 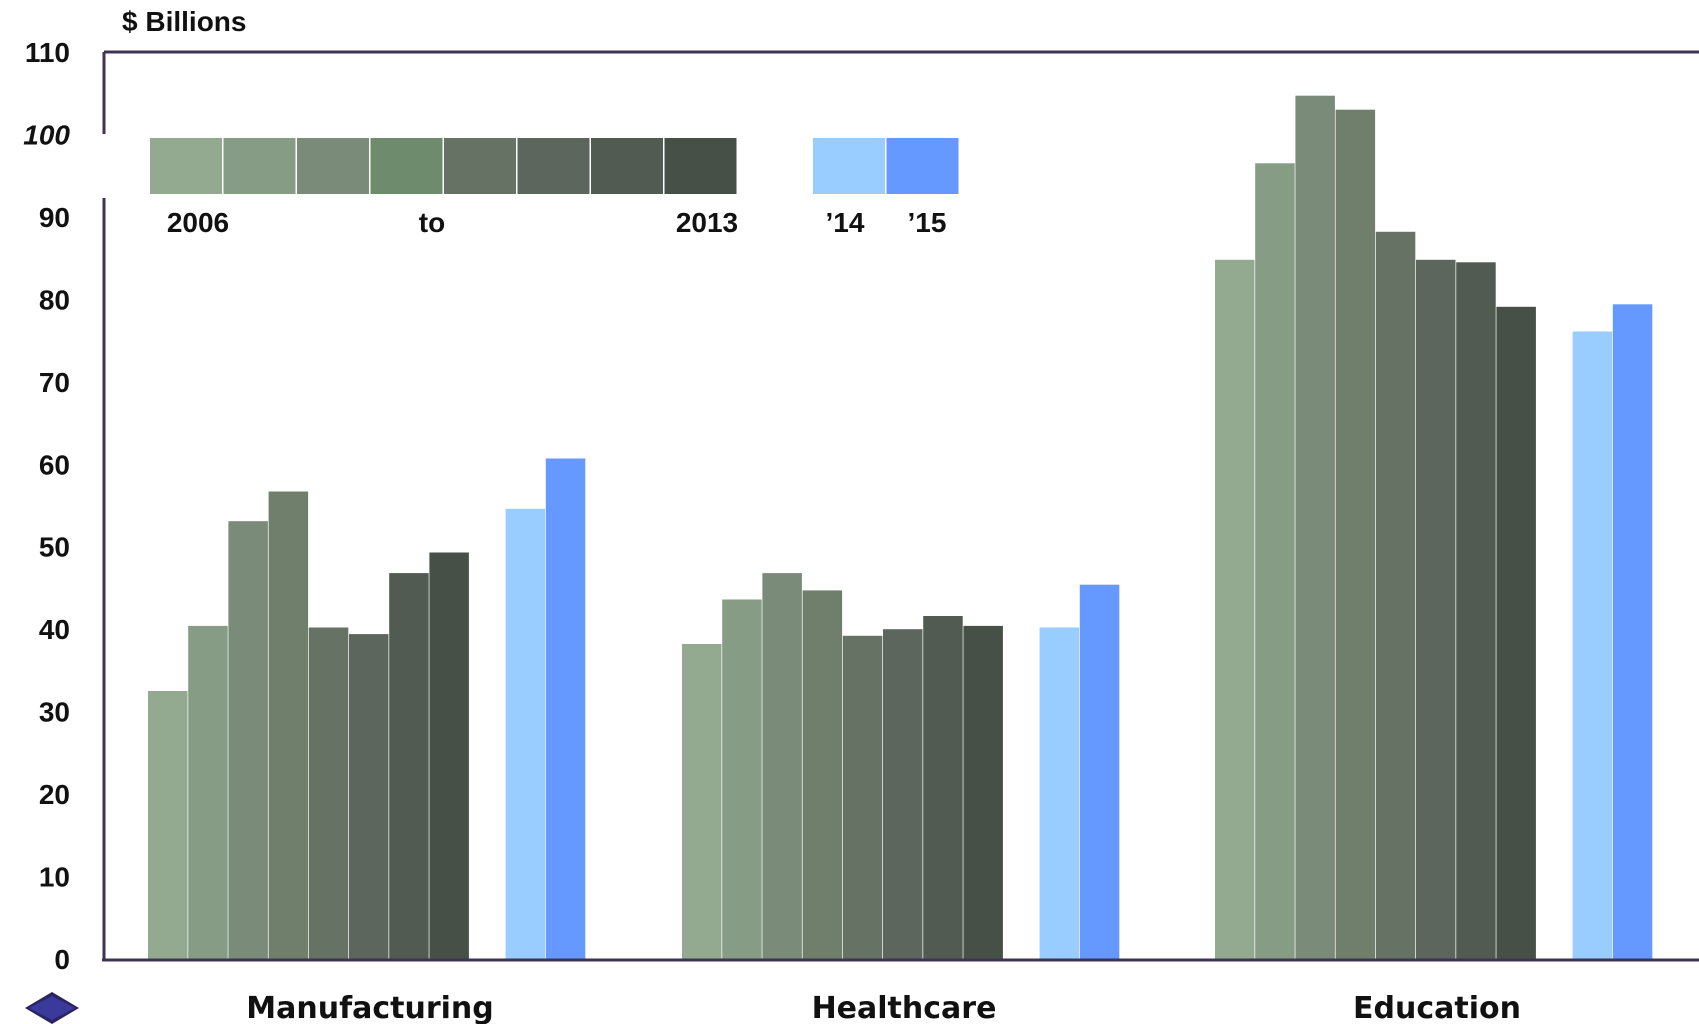 What do you see at coordinates (54, 629) in the screenshot?
I see `y-tick-label: 40` at bounding box center [54, 629].